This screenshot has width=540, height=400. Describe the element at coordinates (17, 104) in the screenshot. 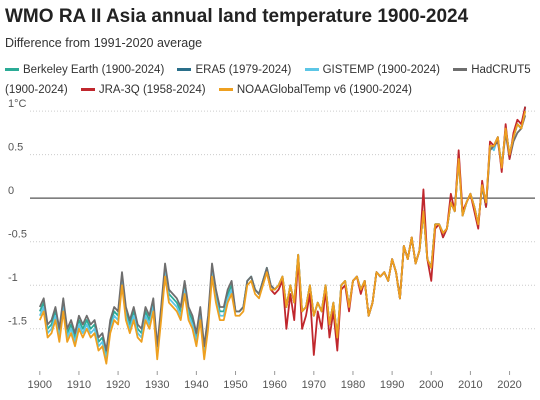

I see `y-tick-label: 1°C` at that location.